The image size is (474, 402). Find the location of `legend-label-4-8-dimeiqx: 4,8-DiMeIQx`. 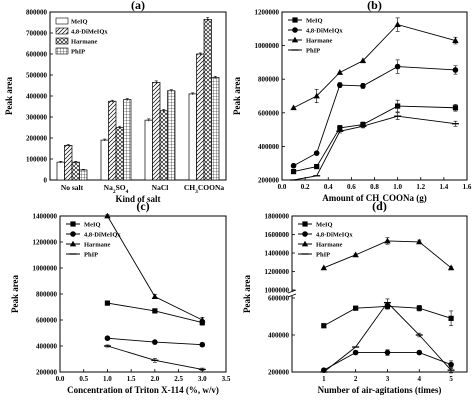

legend-label-4-8-dimeiqx: 4,8-DiMeIQx is located at coordinates (89, 32).